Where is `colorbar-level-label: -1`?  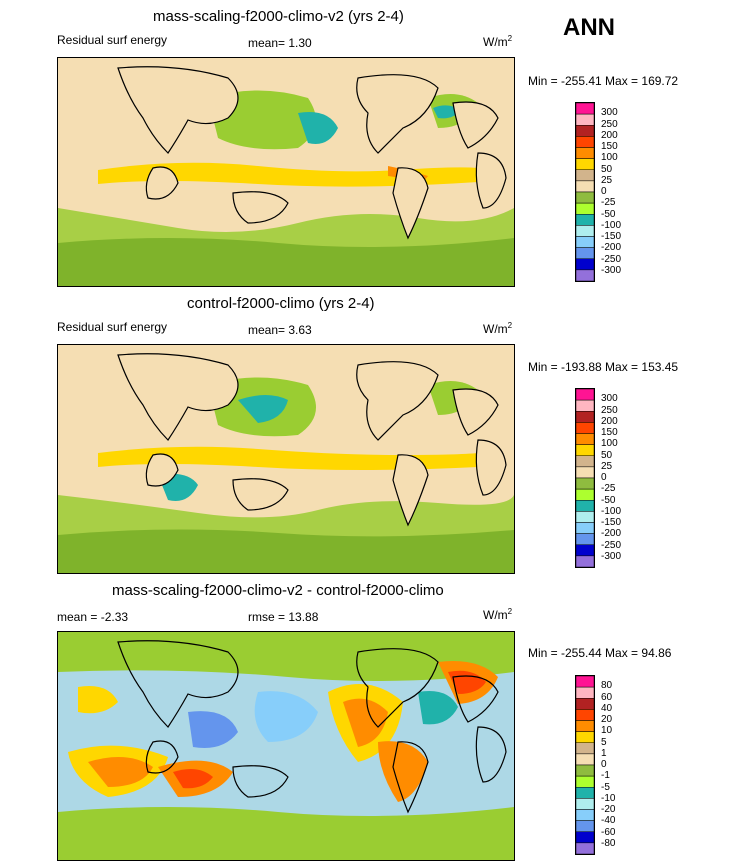 colorbar-level-label: -1 is located at coordinates (605, 776).